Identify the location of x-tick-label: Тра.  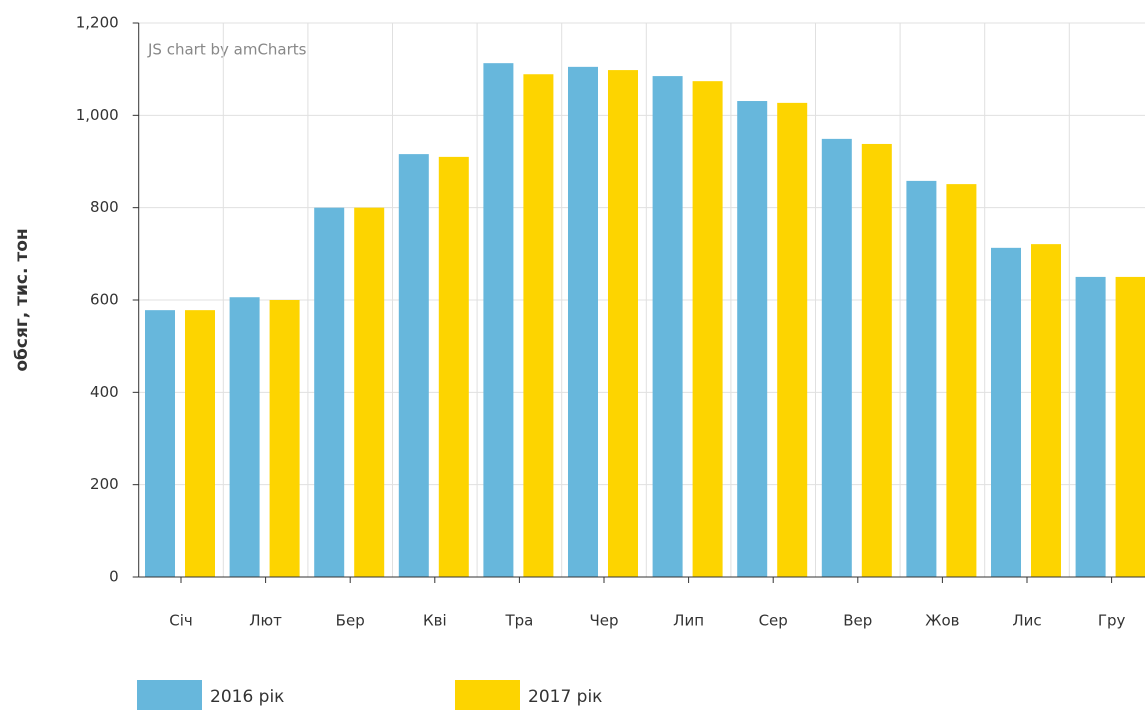
(518, 621).